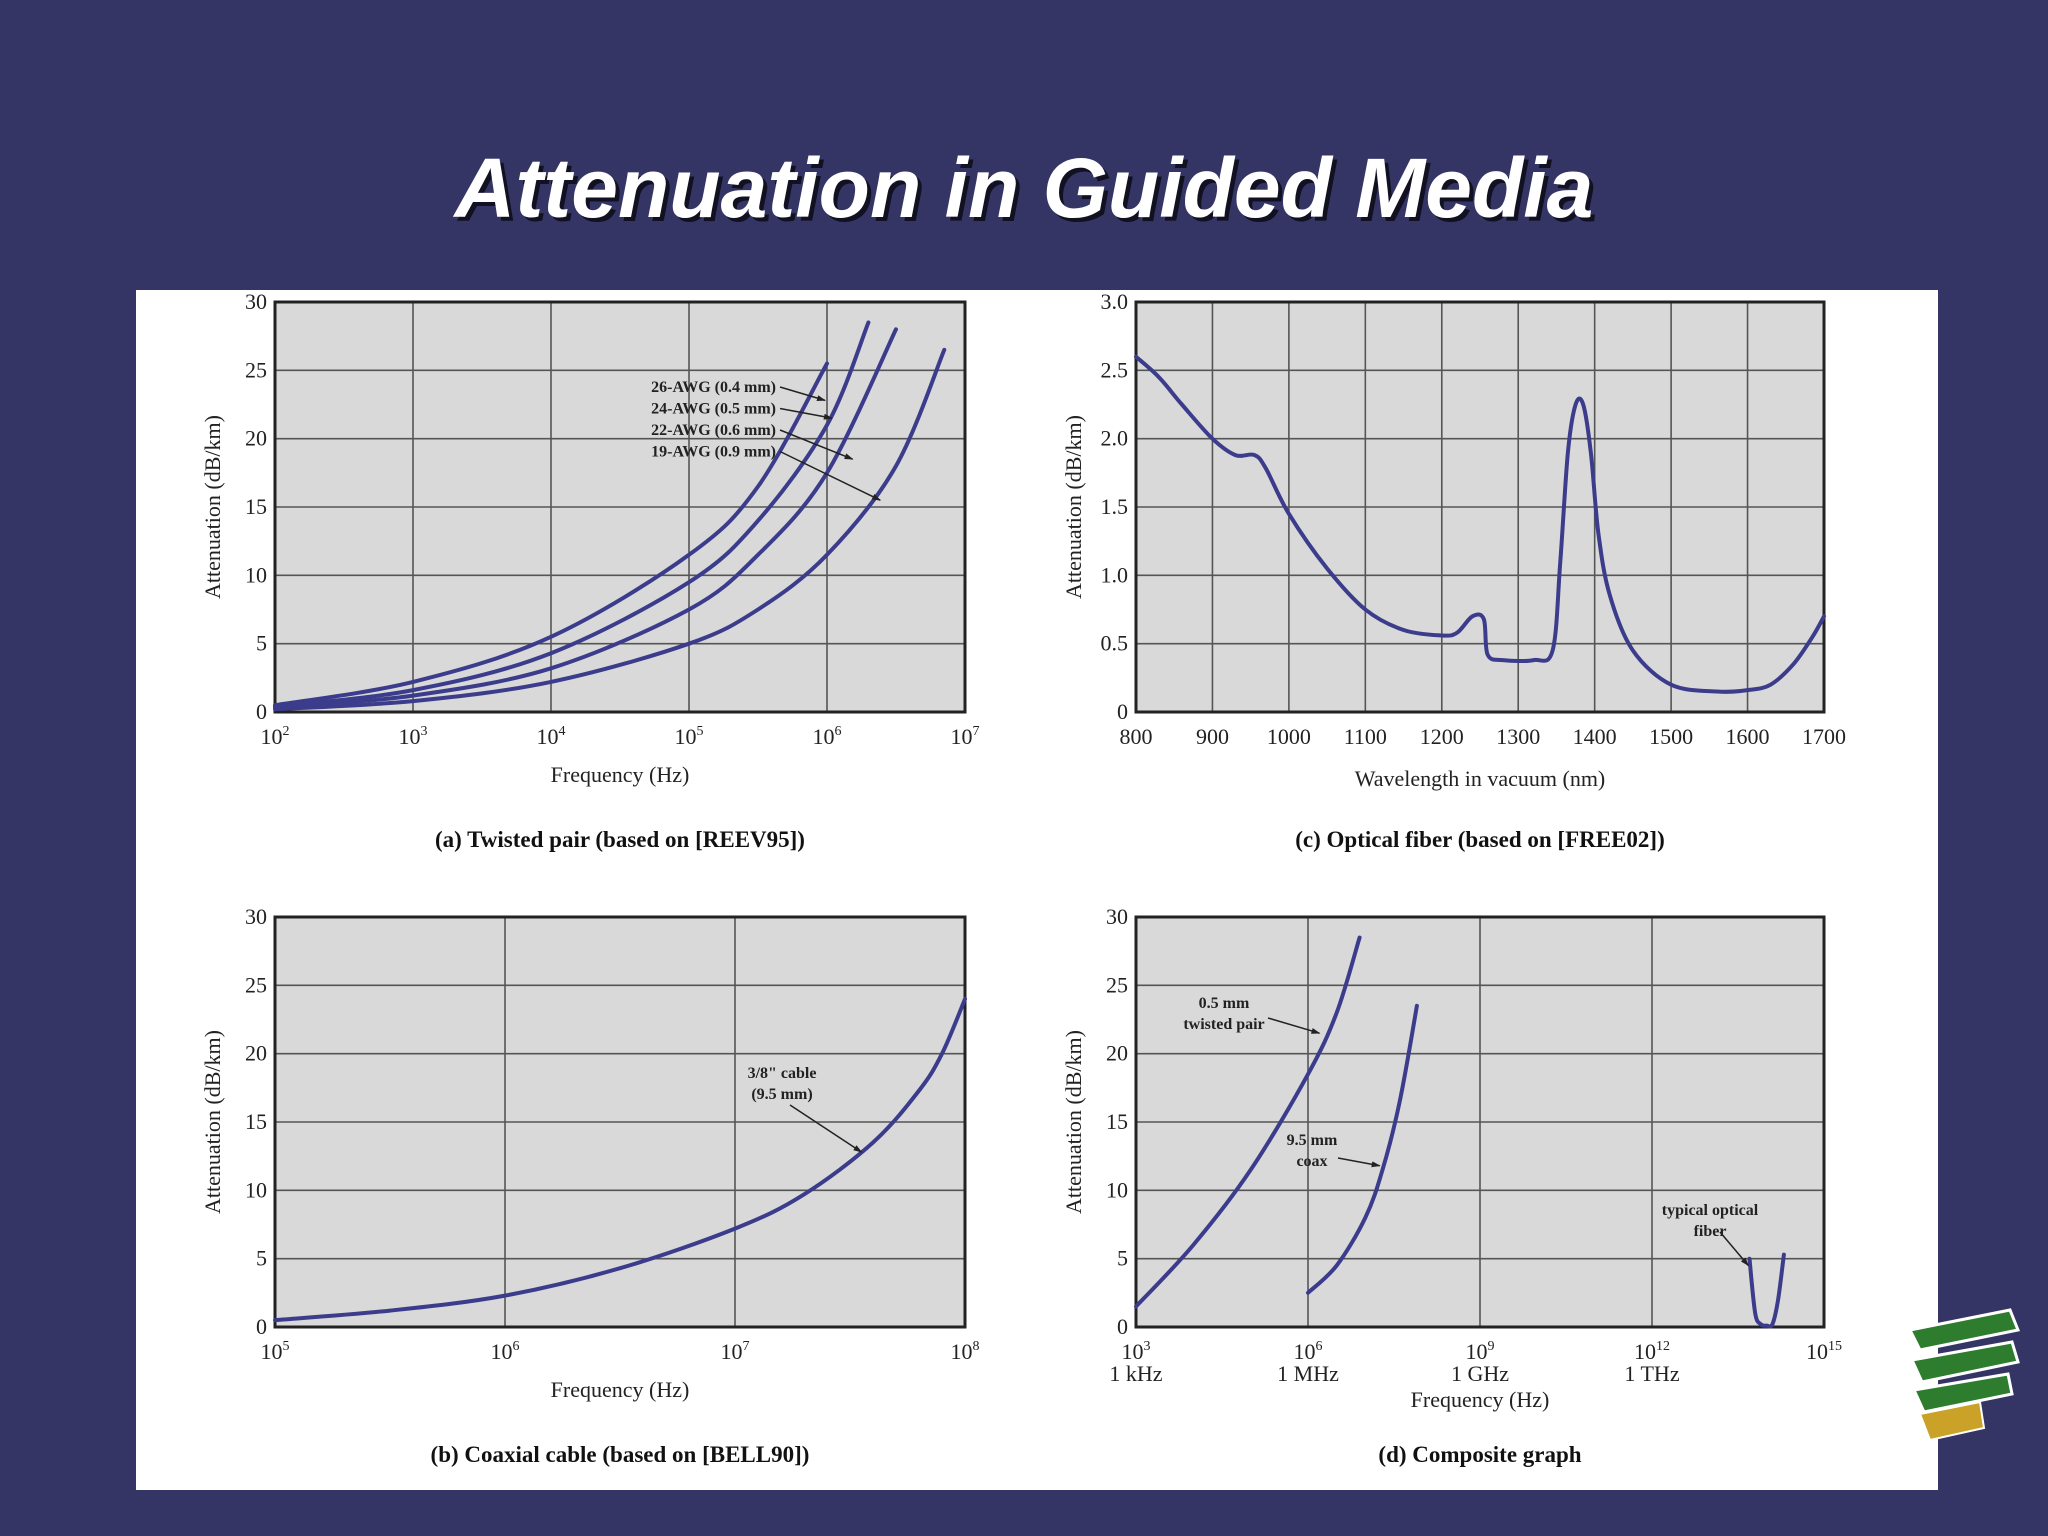  Describe the element at coordinates (1115, 506) in the screenshot. I see `y-tick-label: 1.5` at that location.